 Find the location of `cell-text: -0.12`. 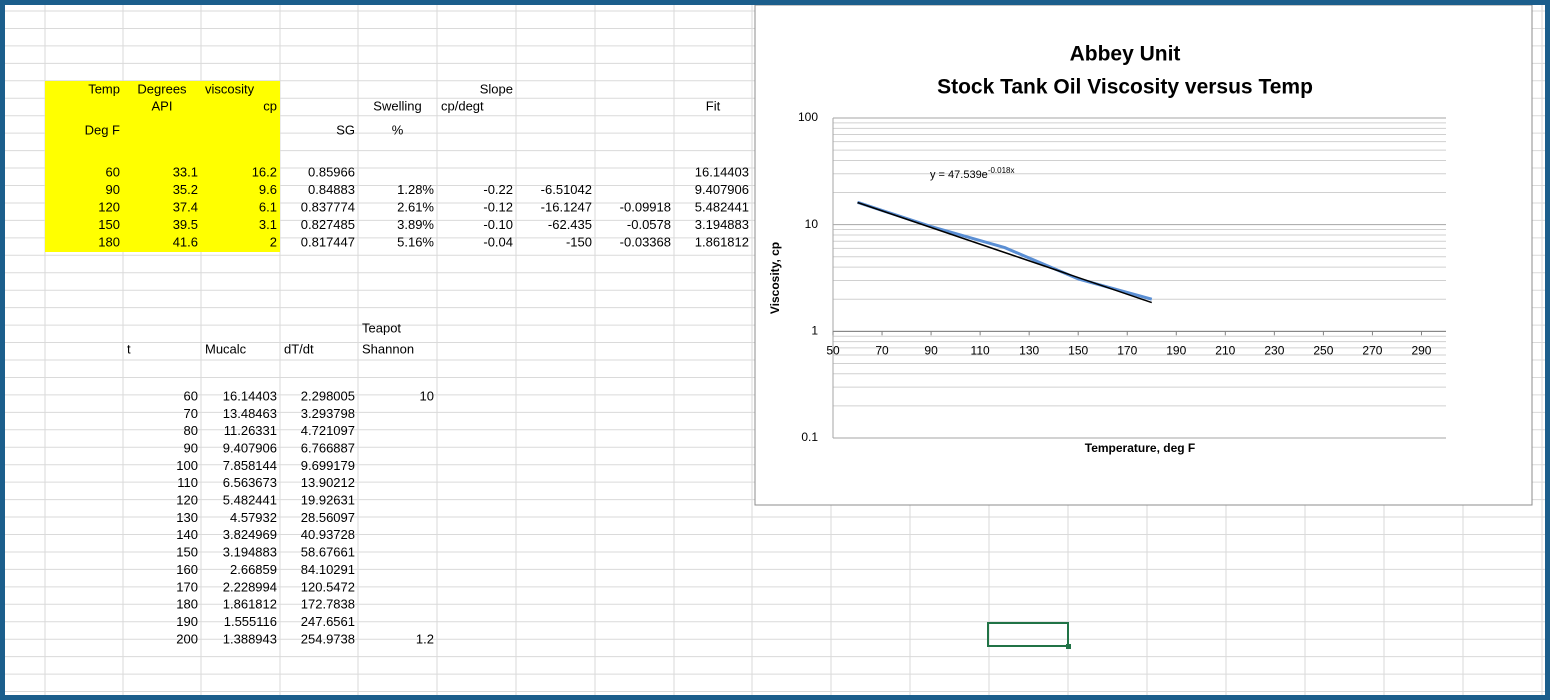

cell-text: -0.12 is located at coordinates (498, 206).